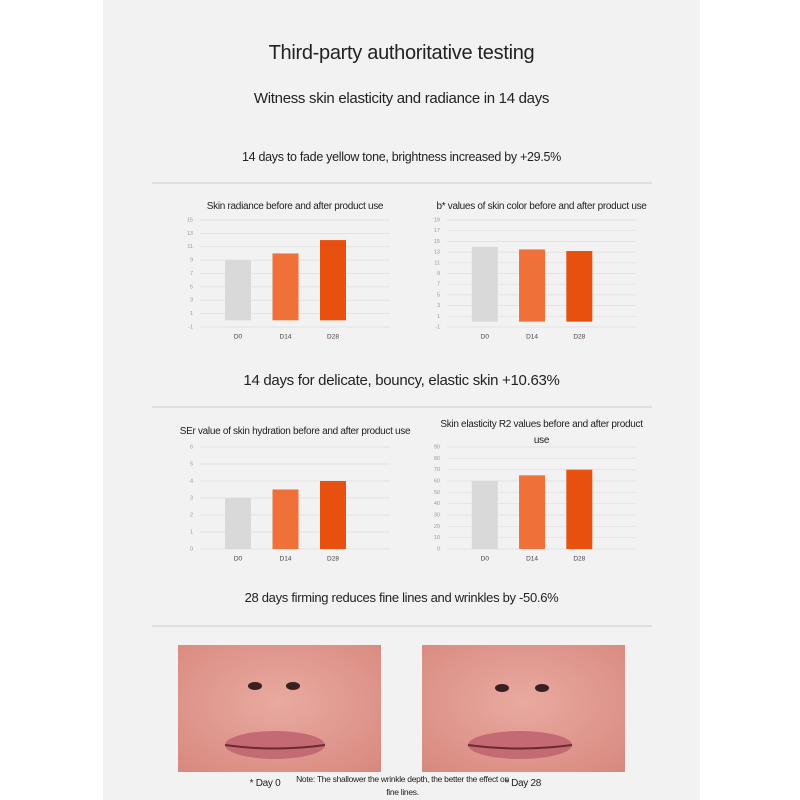  I want to click on y-tick-label: 90, so click(437, 447).